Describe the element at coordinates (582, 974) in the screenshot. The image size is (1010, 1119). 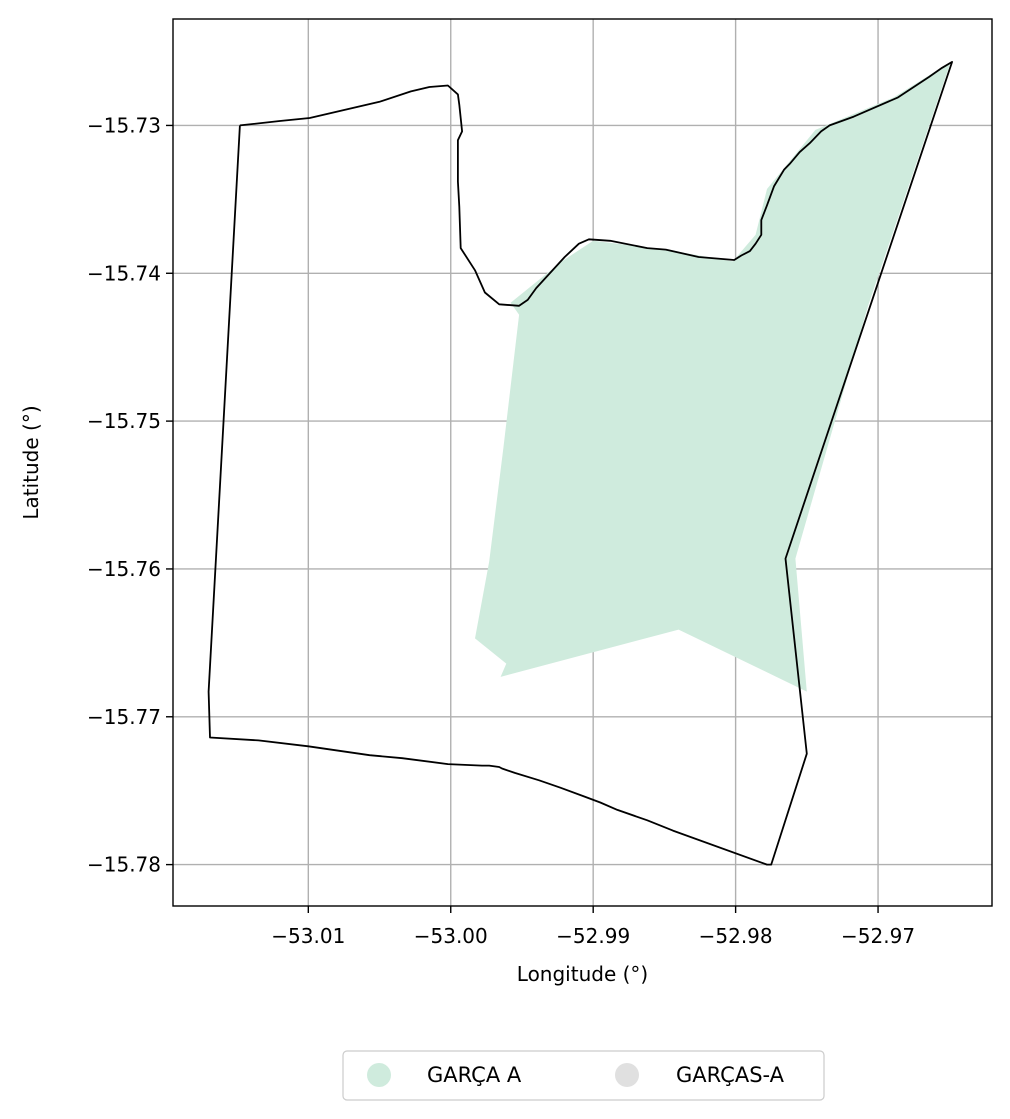
I see `x-axis-label: Longitude (°)` at that location.